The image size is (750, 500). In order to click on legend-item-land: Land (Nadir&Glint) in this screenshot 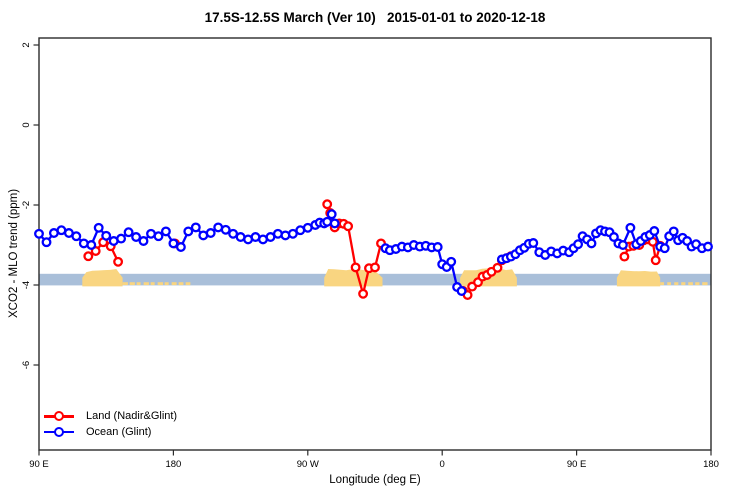, I will do `click(154, 417)`.